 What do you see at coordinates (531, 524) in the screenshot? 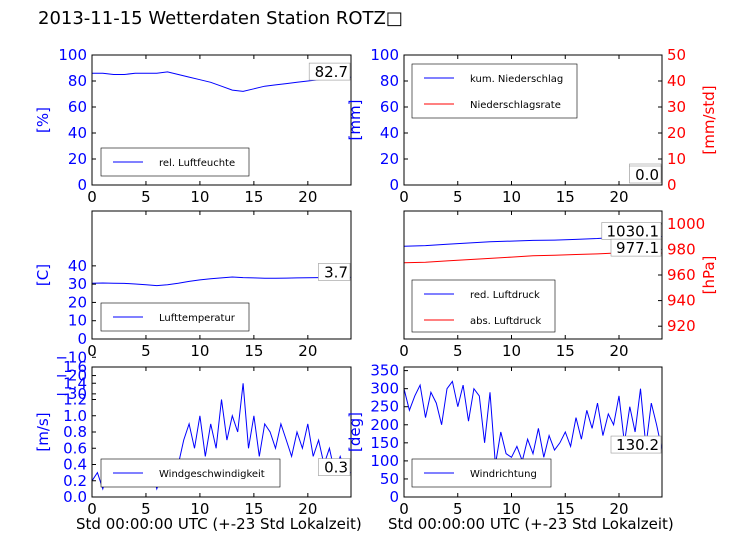
I see `x-axis-label-right: Std 00:00:00 UTC (+-23 Std Lokalzeit)` at bounding box center [531, 524].